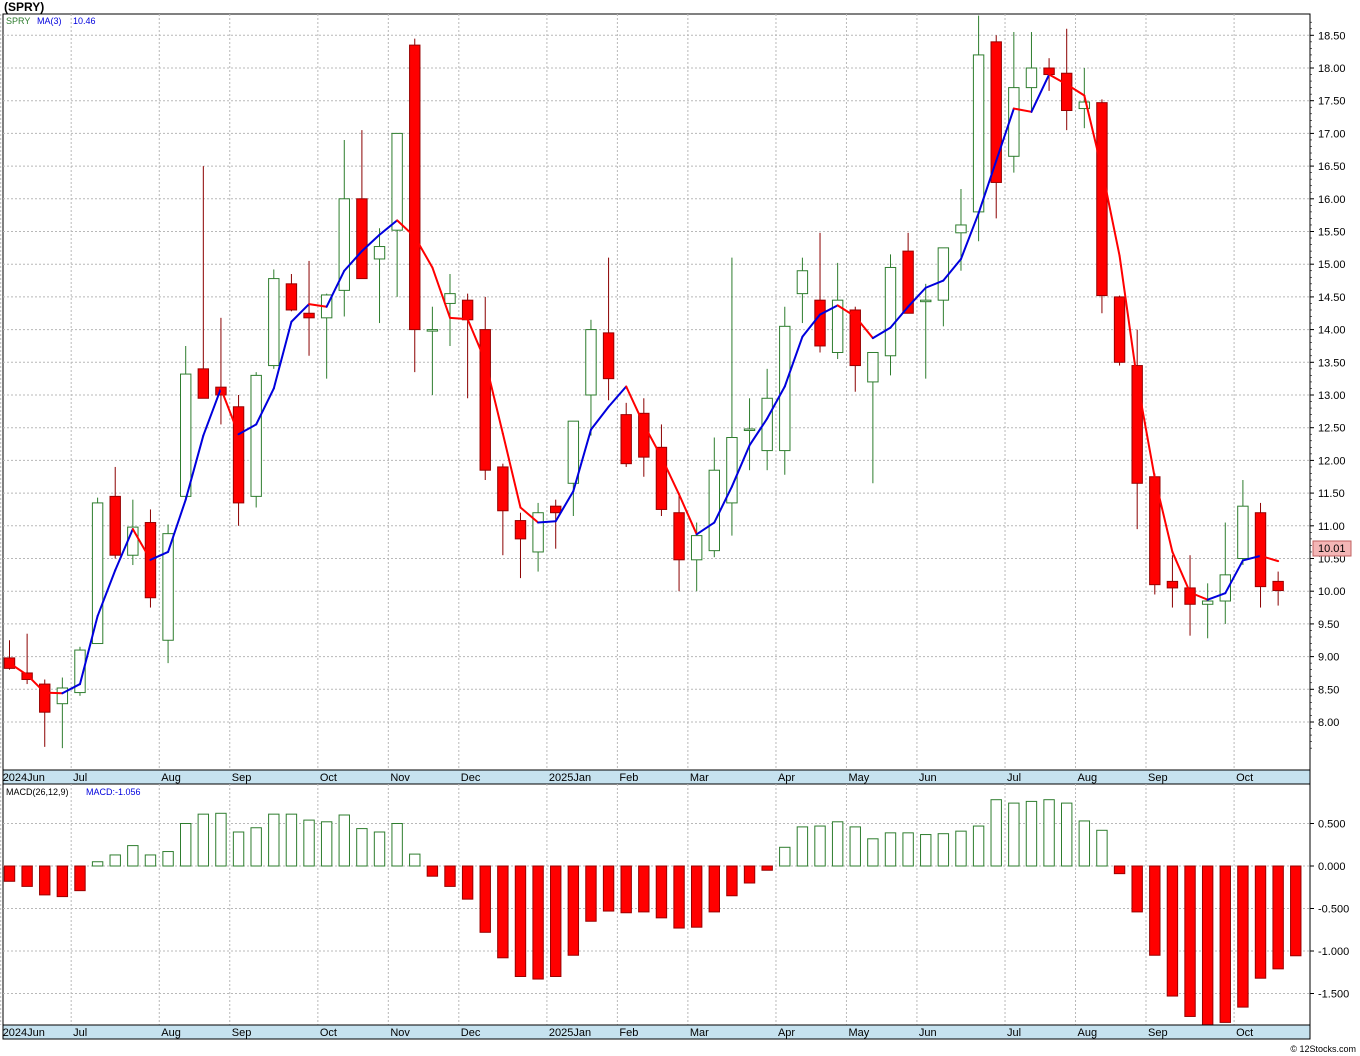  I want to click on date-tick-label: Jun, so click(928, 778).